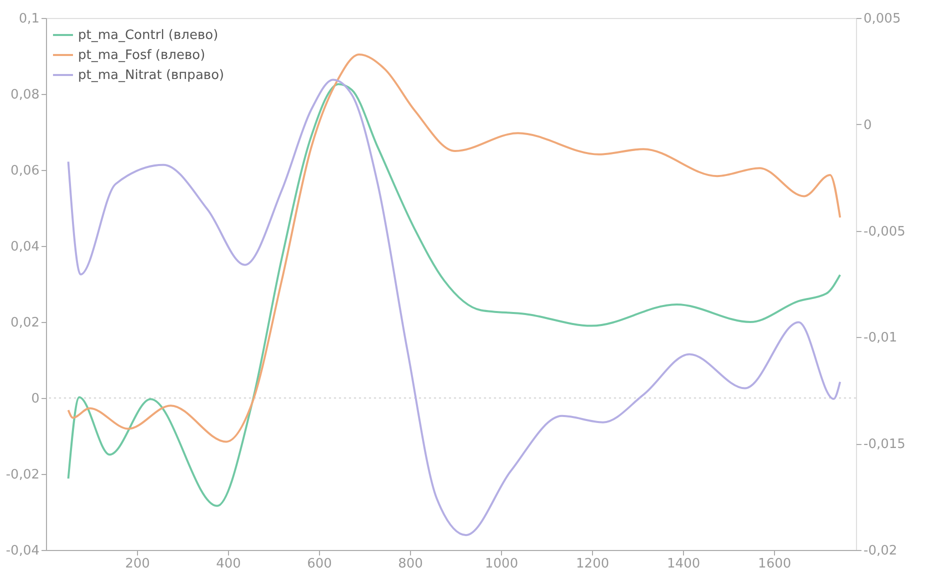 The image size is (943, 581). What do you see at coordinates (882, 19) in the screenshot?
I see `y2-tick-label: 0,005` at bounding box center [882, 19].